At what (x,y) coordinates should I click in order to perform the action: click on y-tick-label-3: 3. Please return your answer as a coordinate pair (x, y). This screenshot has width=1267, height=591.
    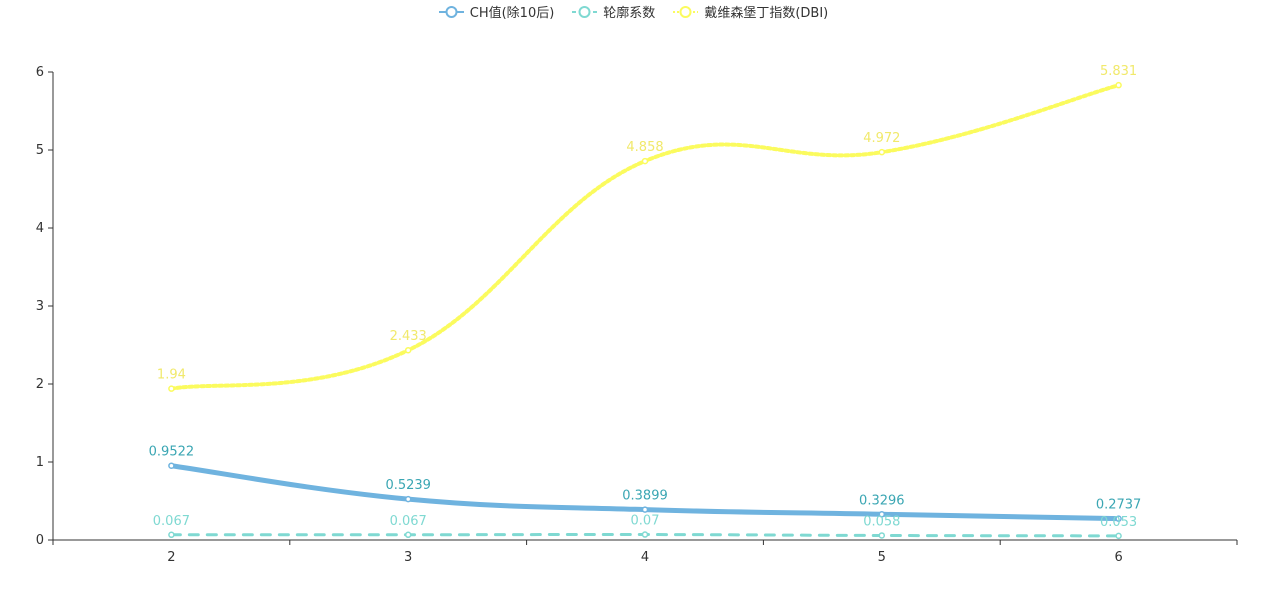
    Looking at the image, I should click on (40, 306).